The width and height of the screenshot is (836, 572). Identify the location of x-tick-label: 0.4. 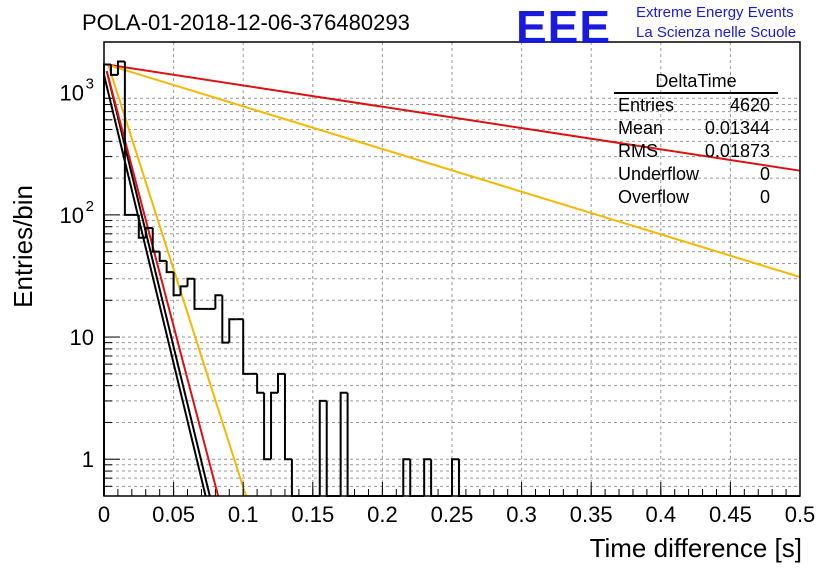
(661, 514).